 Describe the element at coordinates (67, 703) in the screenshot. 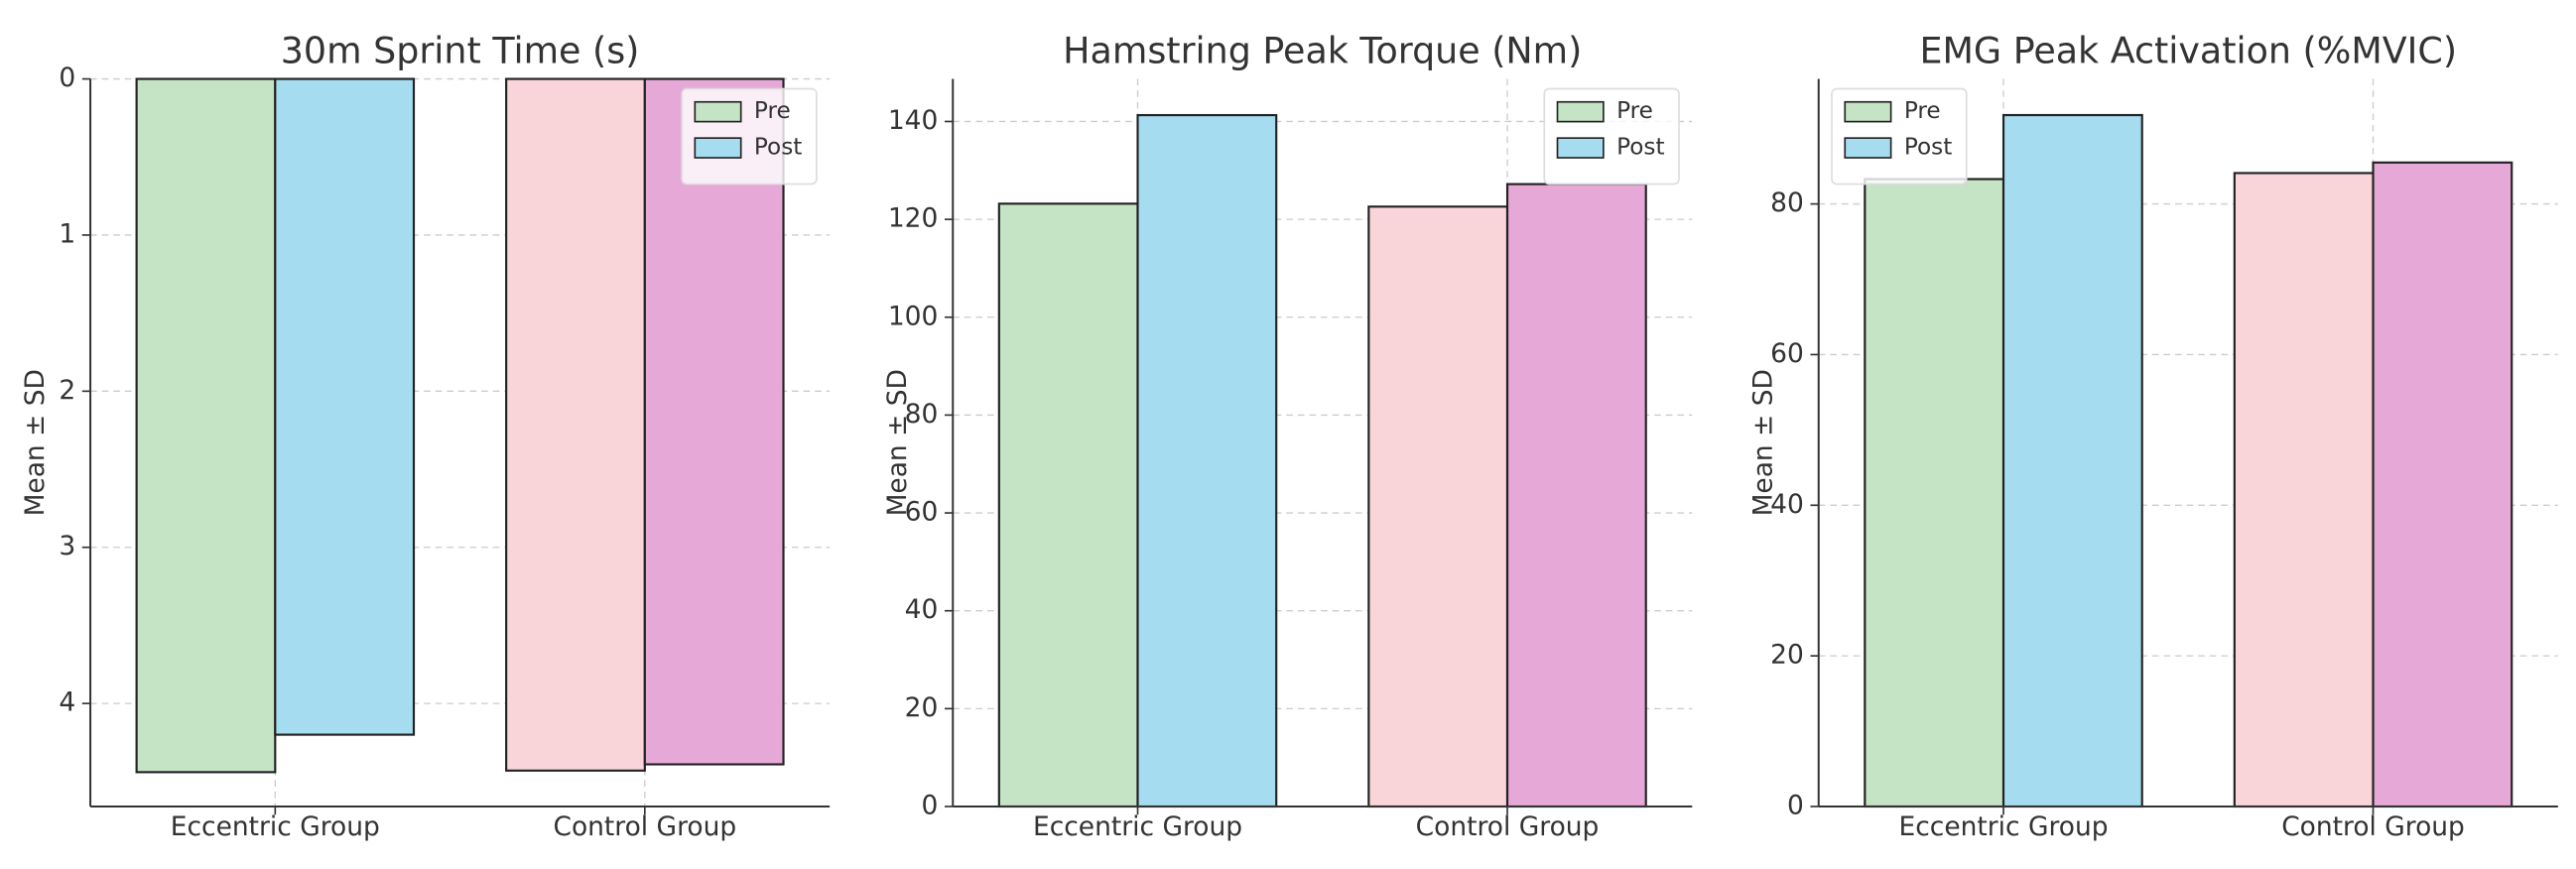

I see `y-tick-label: 4` at that location.